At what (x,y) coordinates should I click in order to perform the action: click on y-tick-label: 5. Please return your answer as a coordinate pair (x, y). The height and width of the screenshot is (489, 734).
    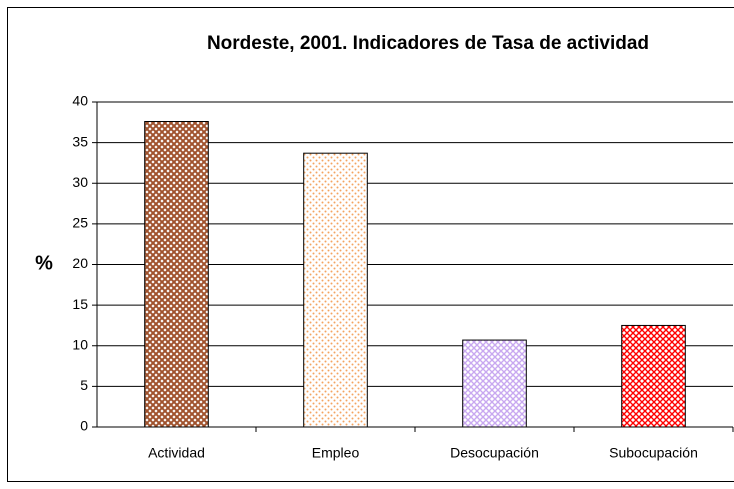
    Looking at the image, I should click on (84, 385).